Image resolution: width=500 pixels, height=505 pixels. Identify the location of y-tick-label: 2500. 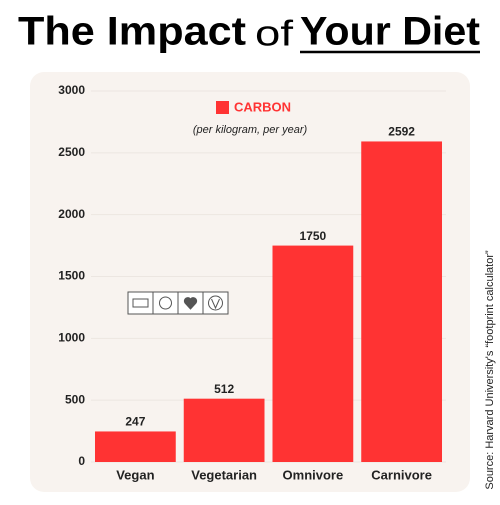
(71, 152).